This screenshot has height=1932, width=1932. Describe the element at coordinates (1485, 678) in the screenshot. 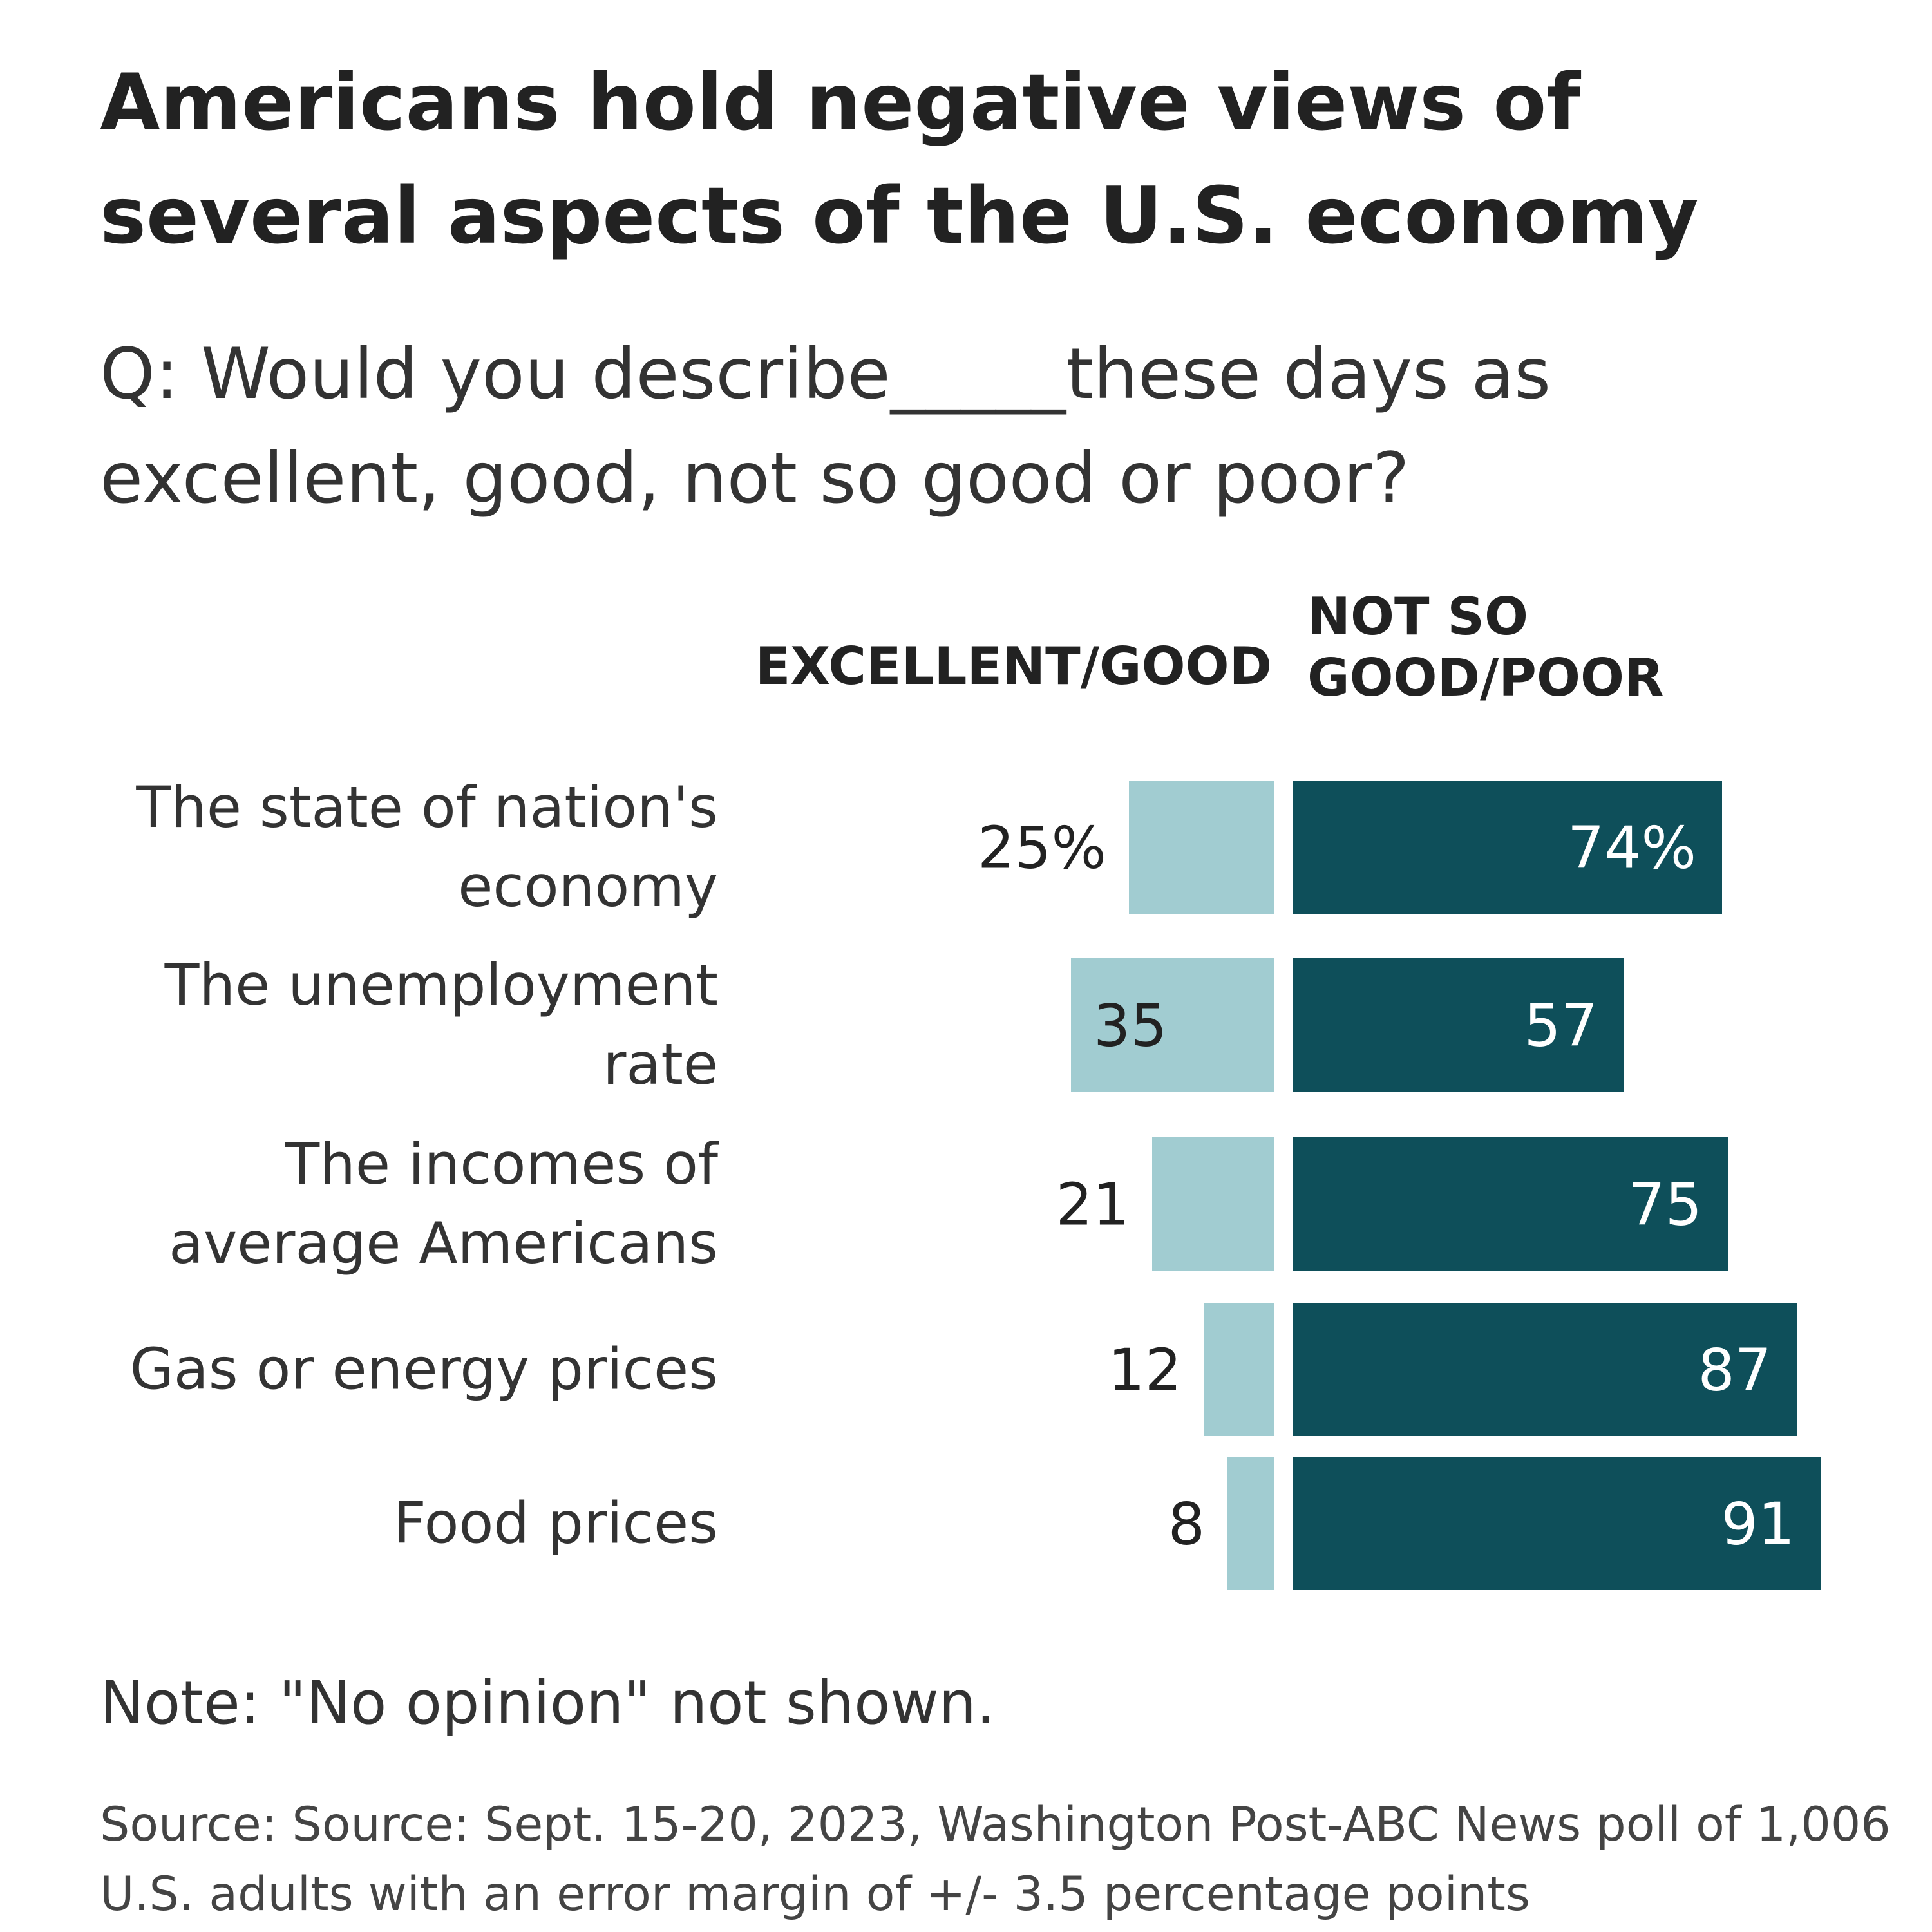

I see `column-header-right-line-2: GOOD/POOR` at that location.